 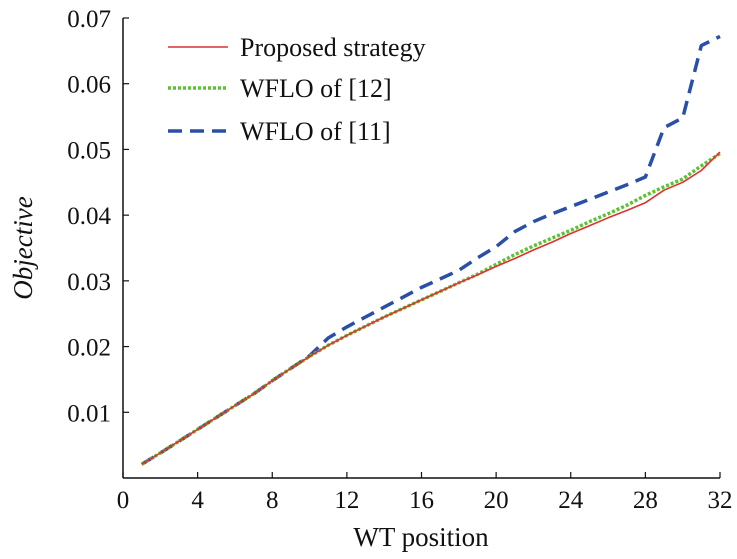 What do you see at coordinates (645, 500) in the screenshot?
I see `x-tick-label: 28` at bounding box center [645, 500].